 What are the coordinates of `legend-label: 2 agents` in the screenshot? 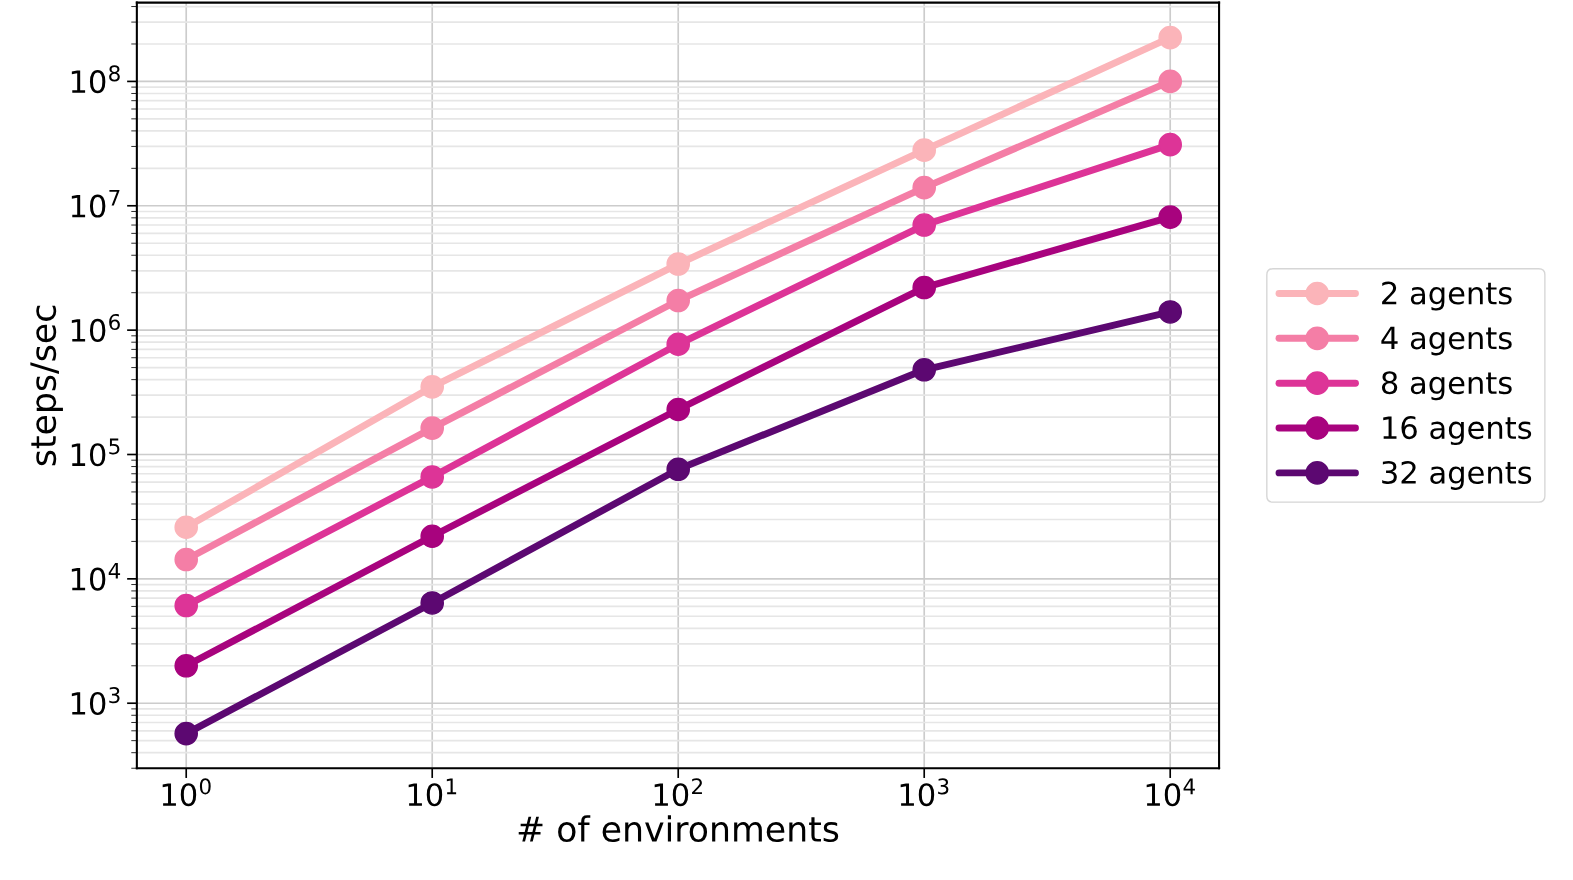 It's located at (1447, 296).